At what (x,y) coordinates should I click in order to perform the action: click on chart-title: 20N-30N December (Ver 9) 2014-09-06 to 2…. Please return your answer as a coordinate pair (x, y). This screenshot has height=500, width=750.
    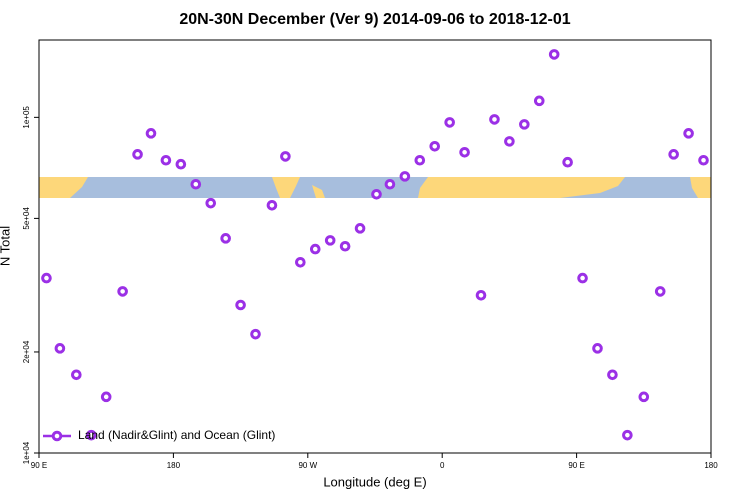
    Looking at the image, I should click on (374, 19).